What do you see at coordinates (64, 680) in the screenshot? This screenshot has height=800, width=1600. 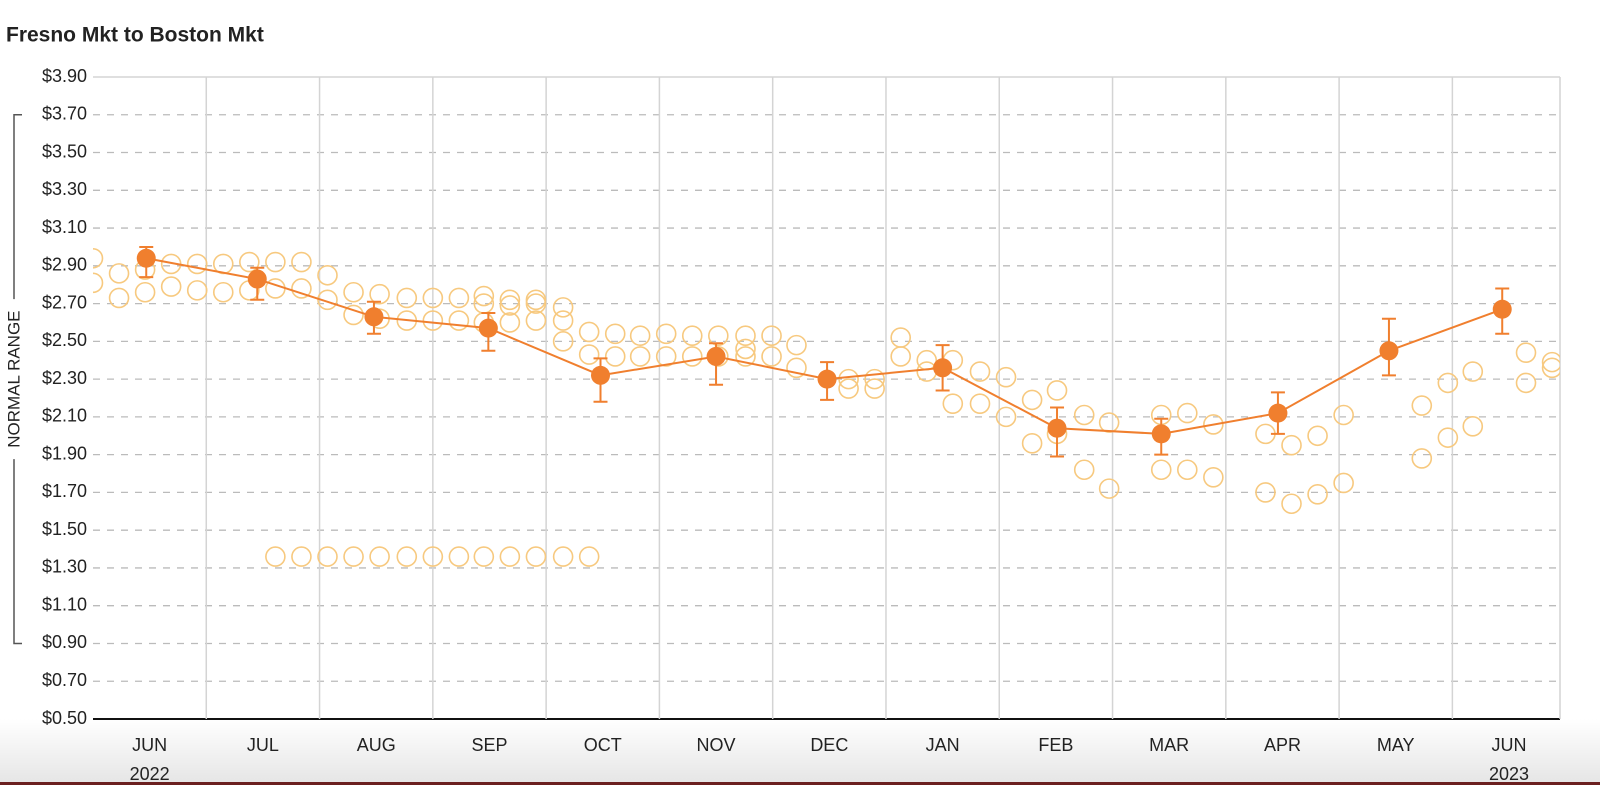 I see `y-tick-label: $0.70` at bounding box center [64, 680].